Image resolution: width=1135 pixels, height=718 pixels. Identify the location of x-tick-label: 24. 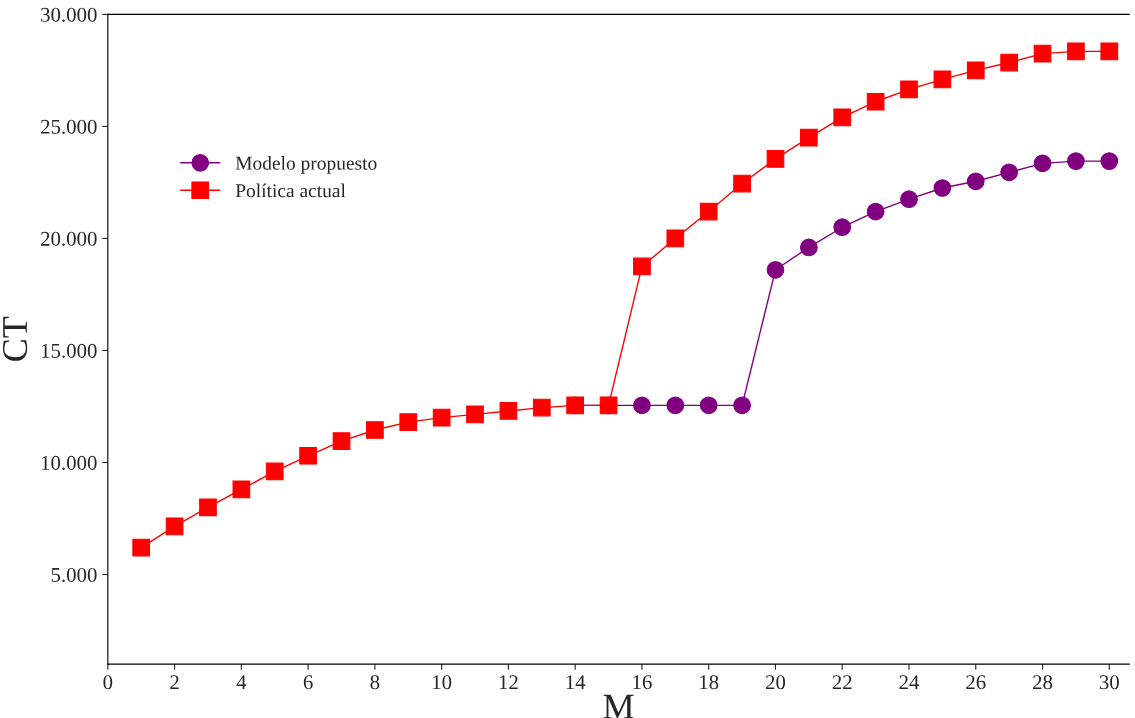
(909, 682).